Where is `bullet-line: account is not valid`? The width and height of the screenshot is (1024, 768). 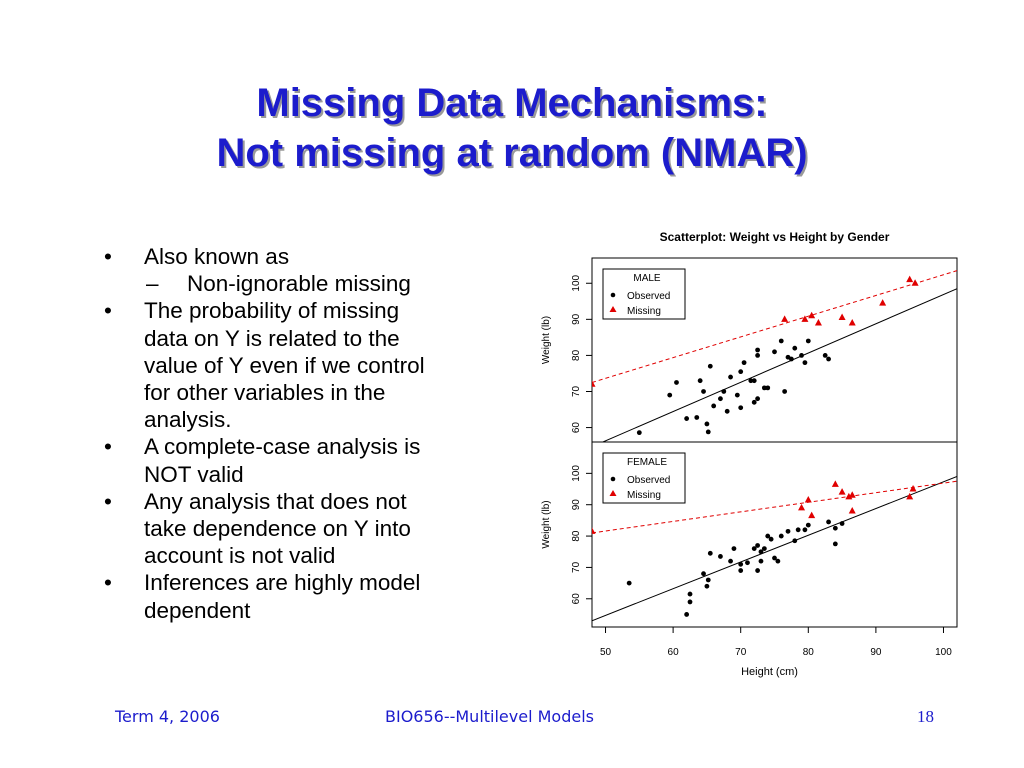
bullet-line: account is not valid is located at coordinates (240, 556).